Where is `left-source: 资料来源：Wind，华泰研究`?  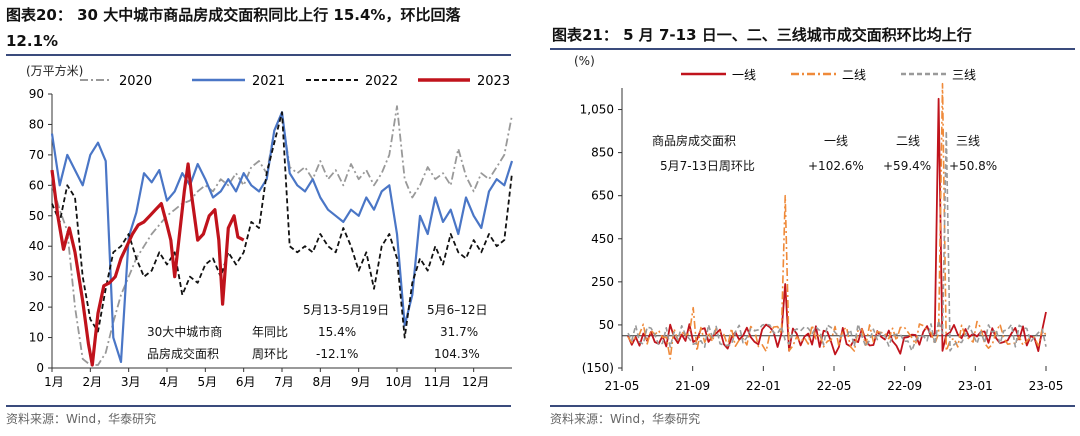 left-source: 资料来源：Wind，华泰研究 is located at coordinates (81, 419).